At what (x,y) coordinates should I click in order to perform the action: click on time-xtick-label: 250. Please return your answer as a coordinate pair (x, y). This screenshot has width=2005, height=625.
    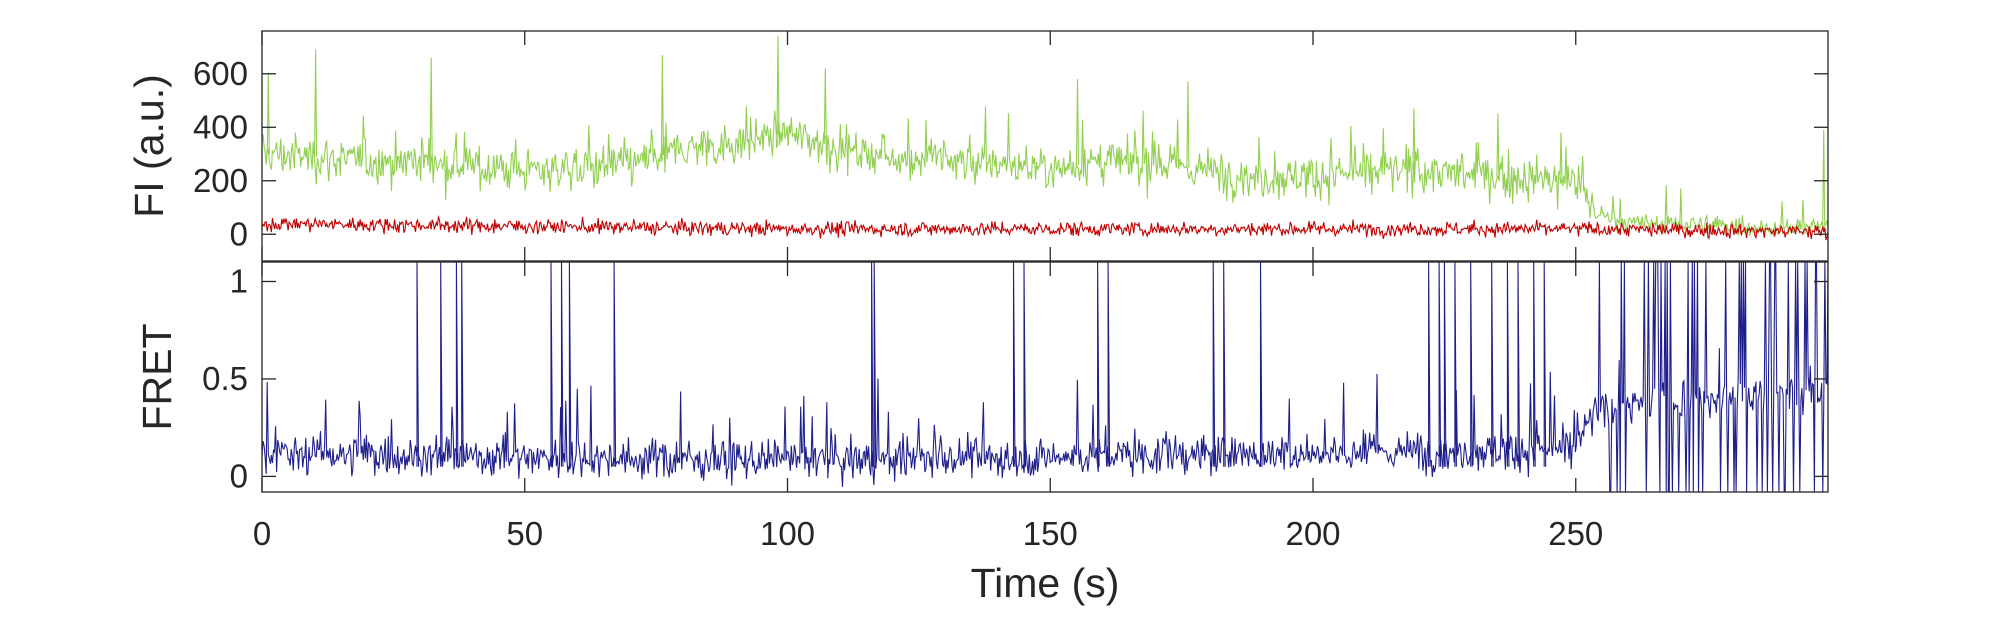
    Looking at the image, I should click on (1575, 533).